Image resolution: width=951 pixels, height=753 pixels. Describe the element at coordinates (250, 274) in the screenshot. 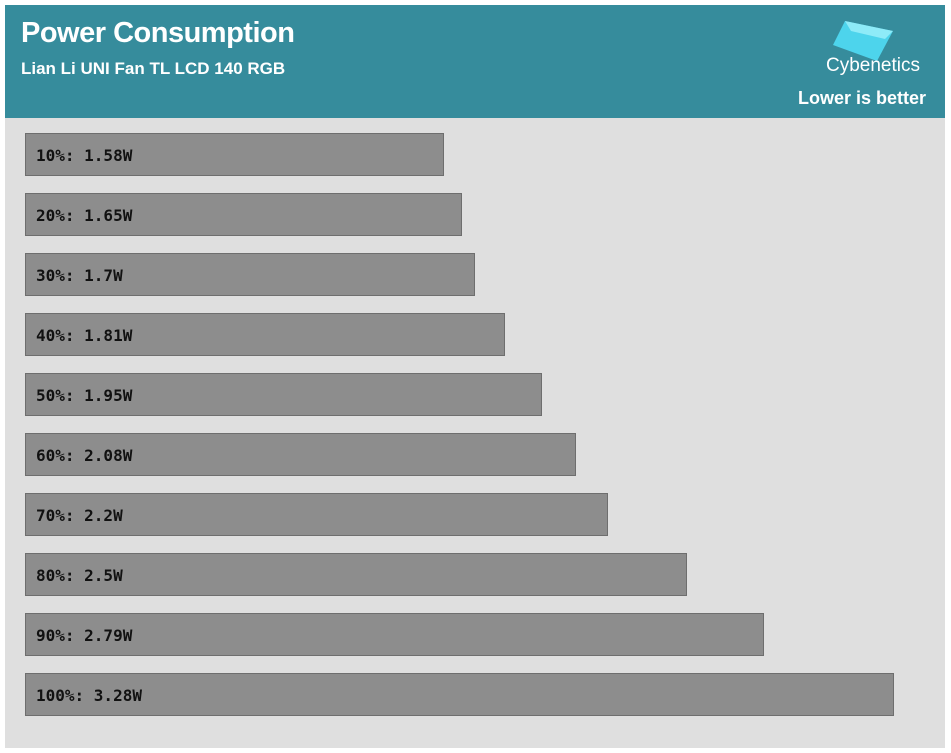

I see `bar-30pct` at that location.